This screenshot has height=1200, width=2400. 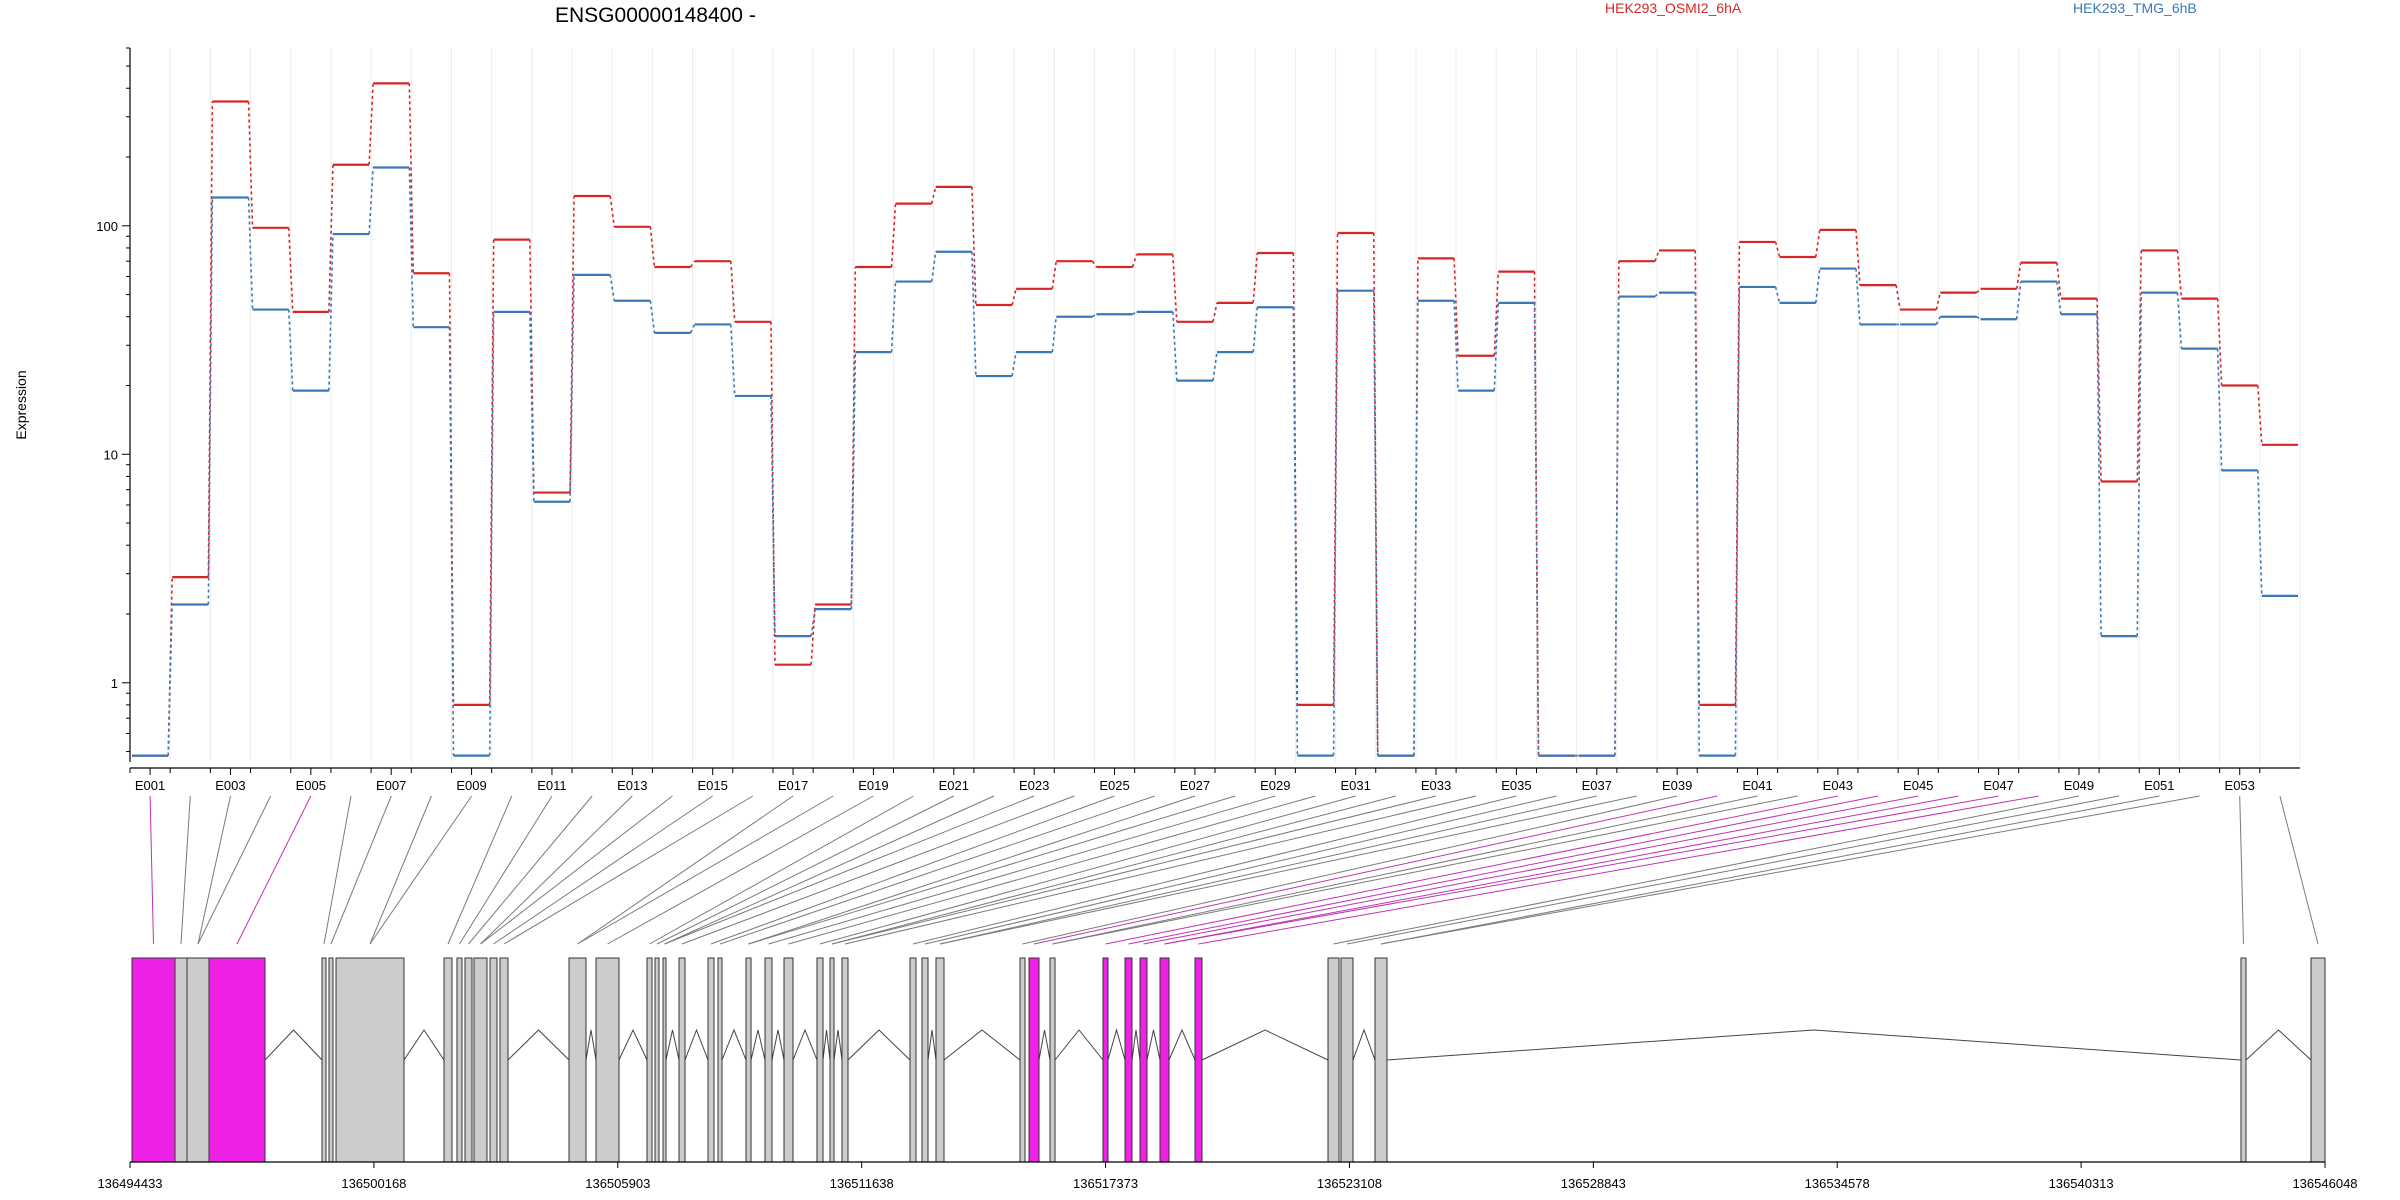 I want to click on exon-tick-label: E001, so click(x=150, y=785).